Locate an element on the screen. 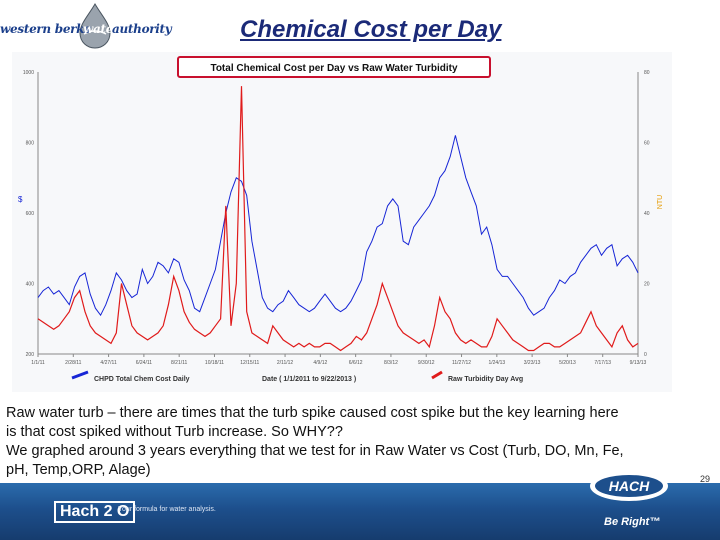  legend-swatch-cost is located at coordinates (80, 375).